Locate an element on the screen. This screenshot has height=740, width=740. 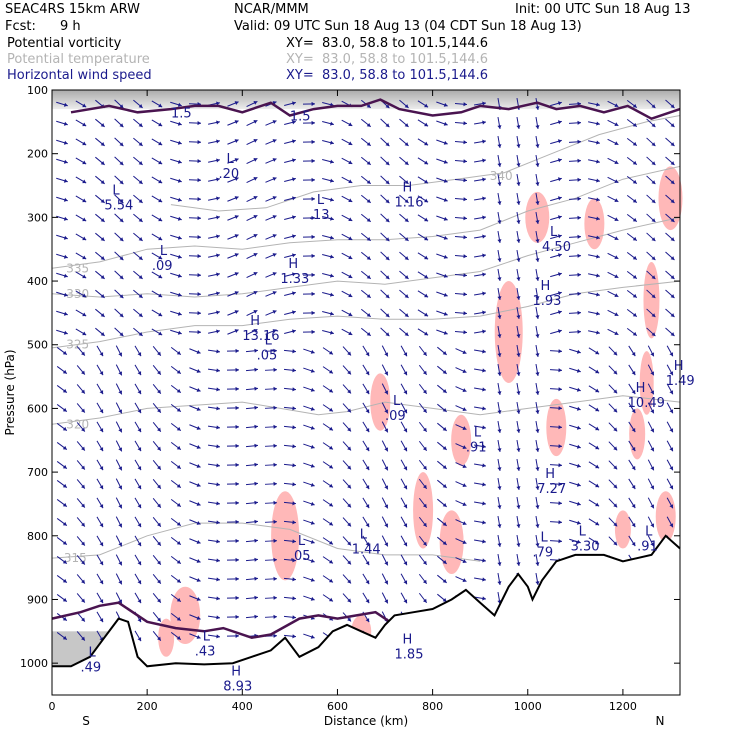
pv-extremum-type: H is located at coordinates (641, 388).